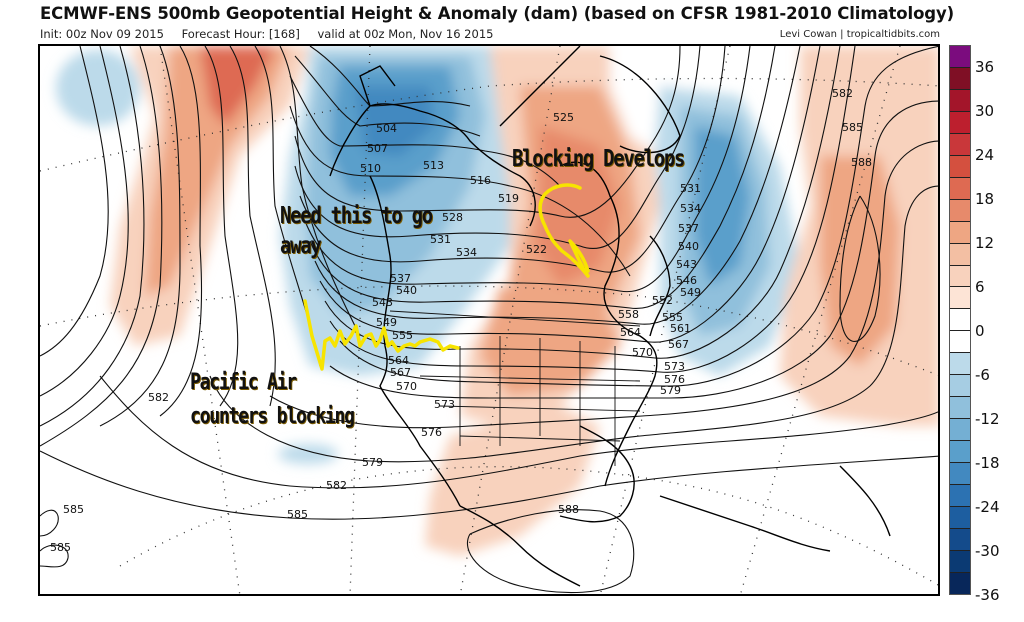 This screenshot has width=1024, height=622. What do you see at coordinates (982, 375) in the screenshot?
I see `colorbar-tick-label: -6` at bounding box center [982, 375].